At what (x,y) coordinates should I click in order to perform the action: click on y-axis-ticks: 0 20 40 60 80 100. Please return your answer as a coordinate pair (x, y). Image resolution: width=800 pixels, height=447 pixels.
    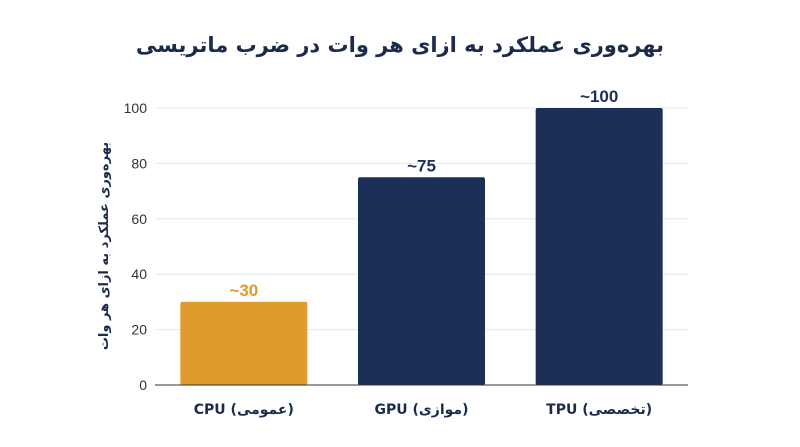
    Looking at the image, I should click on (136, 246).